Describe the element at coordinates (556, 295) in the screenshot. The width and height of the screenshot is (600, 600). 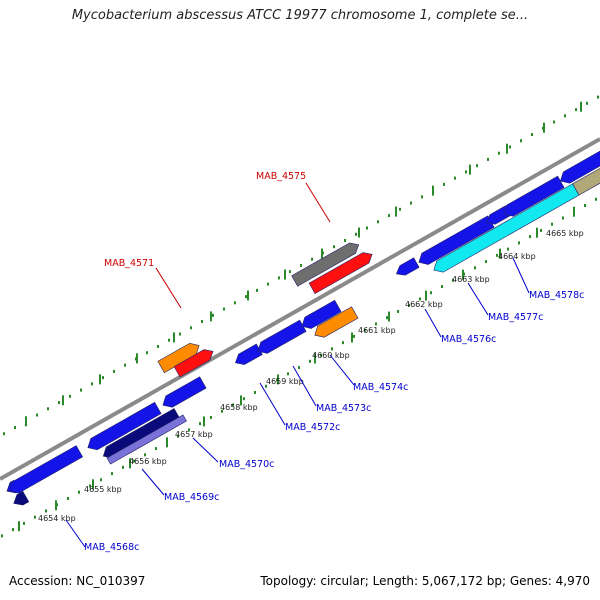
I see `gene-label: MAB_4578c` at that location.